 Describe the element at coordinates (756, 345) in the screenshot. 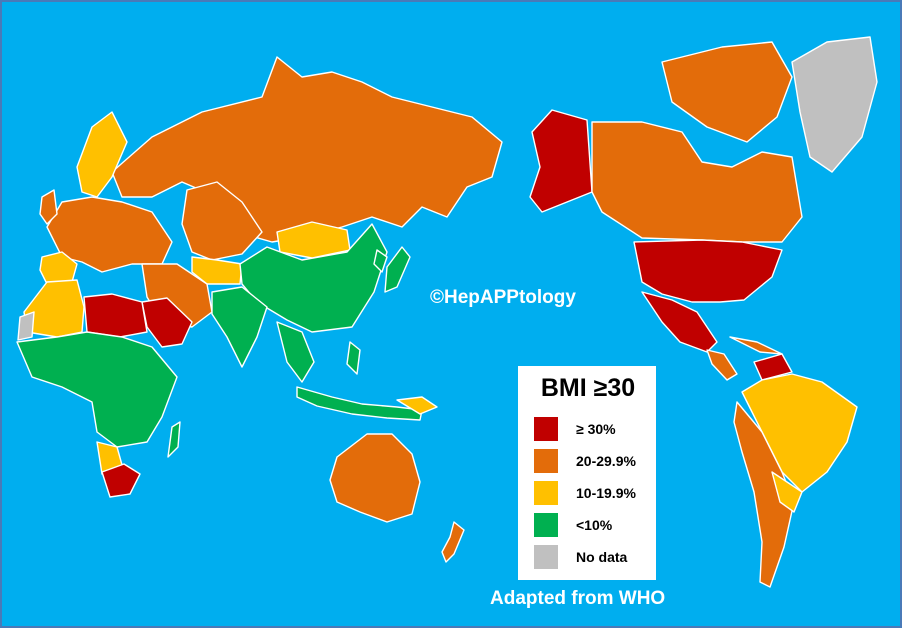

I see `region-caribbean` at that location.